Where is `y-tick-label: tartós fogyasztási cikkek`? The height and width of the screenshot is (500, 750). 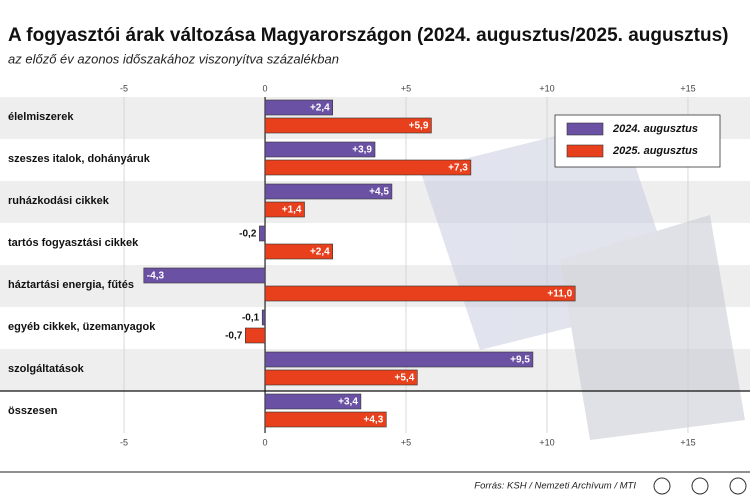
y-tick-label: tartós fogyasztási cikkek is located at coordinates (73, 243).